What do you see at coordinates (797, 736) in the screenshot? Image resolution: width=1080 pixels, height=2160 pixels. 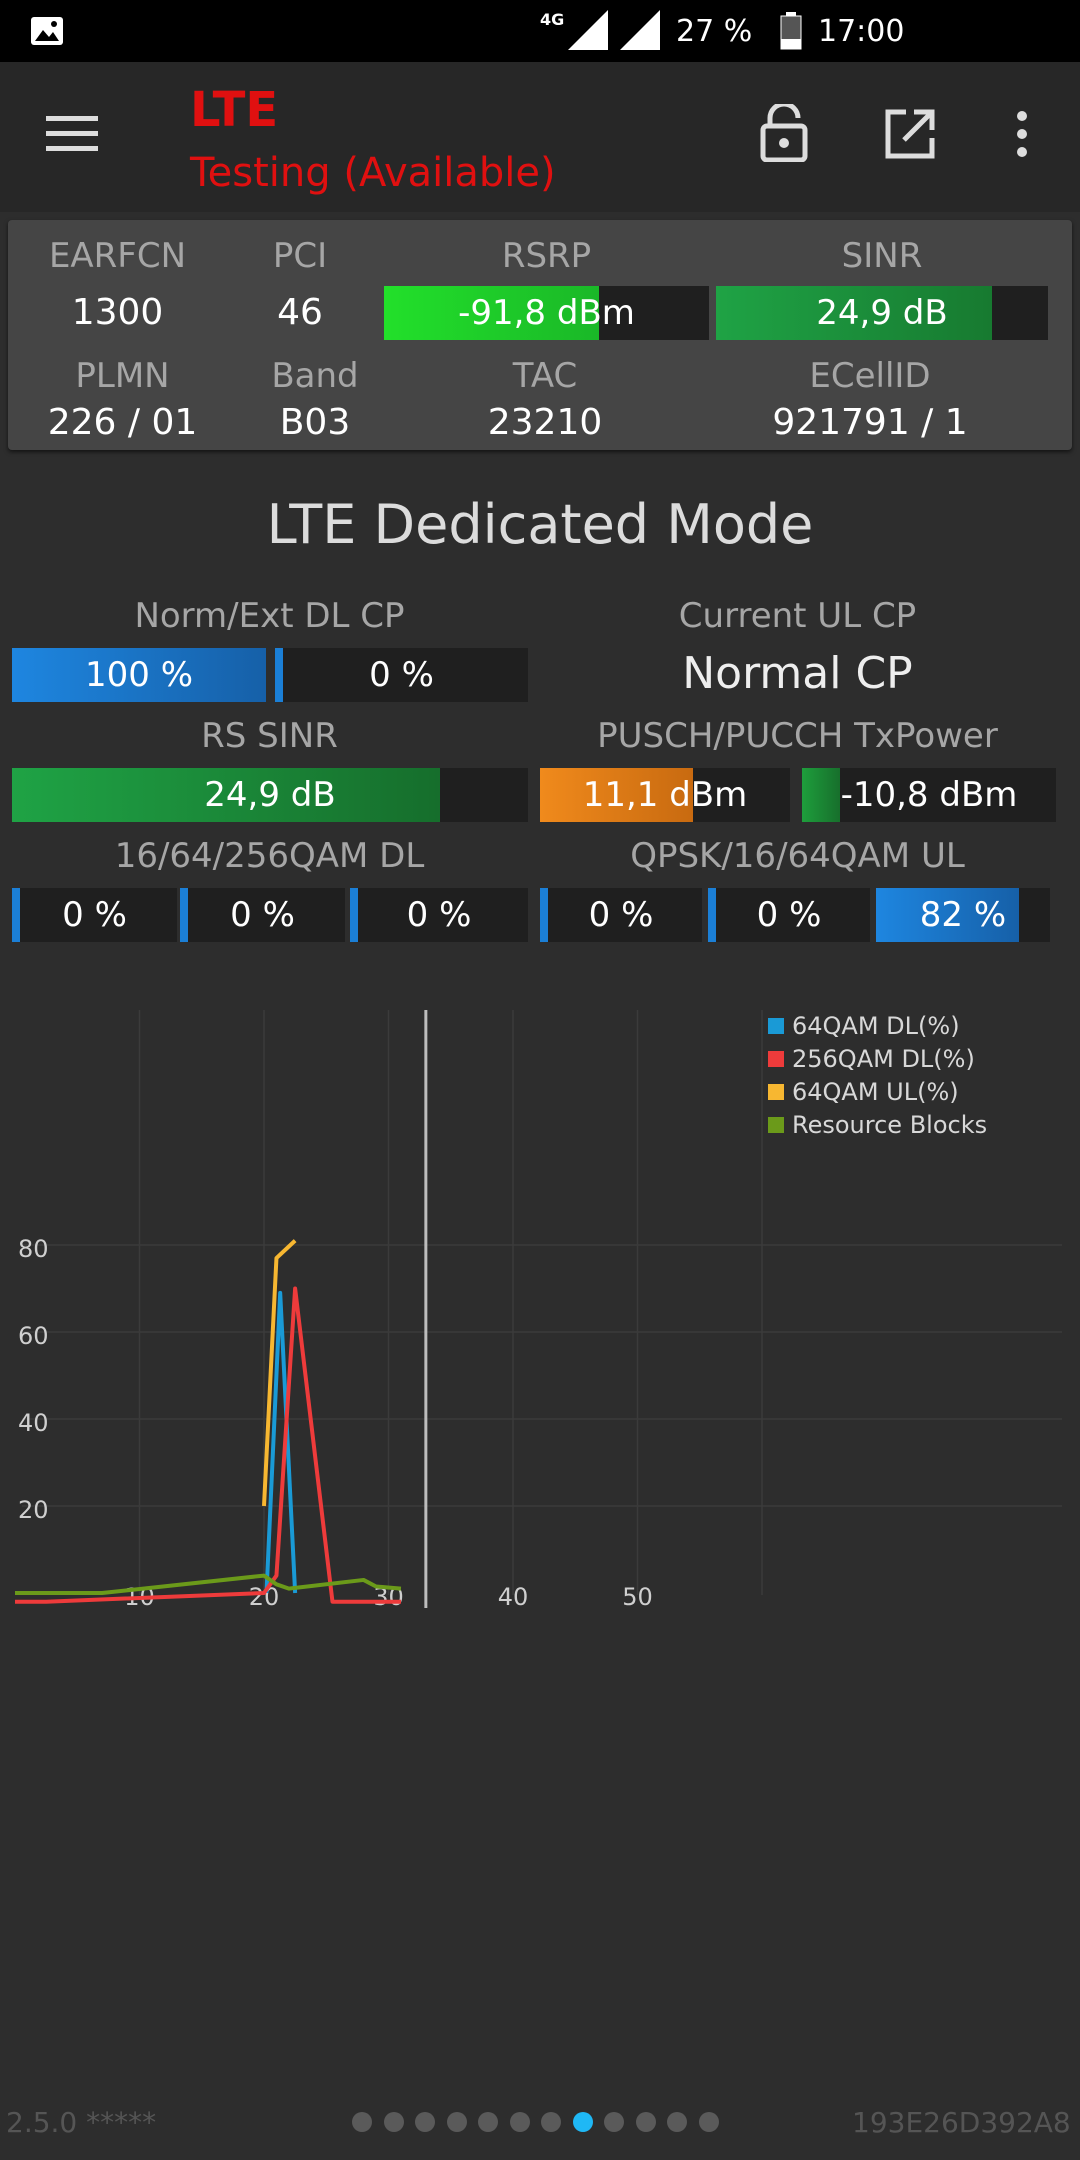 I see `pusch-pucch-label: PUSCH/PUCCH TxPower` at bounding box center [797, 736].